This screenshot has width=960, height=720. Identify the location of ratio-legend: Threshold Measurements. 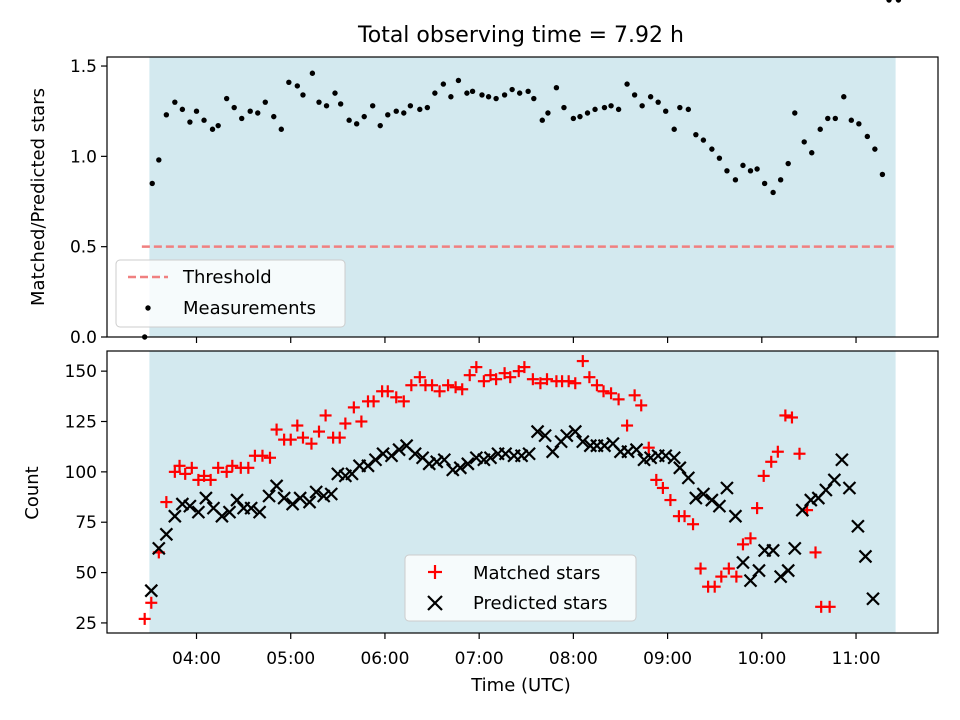
(230, 293).